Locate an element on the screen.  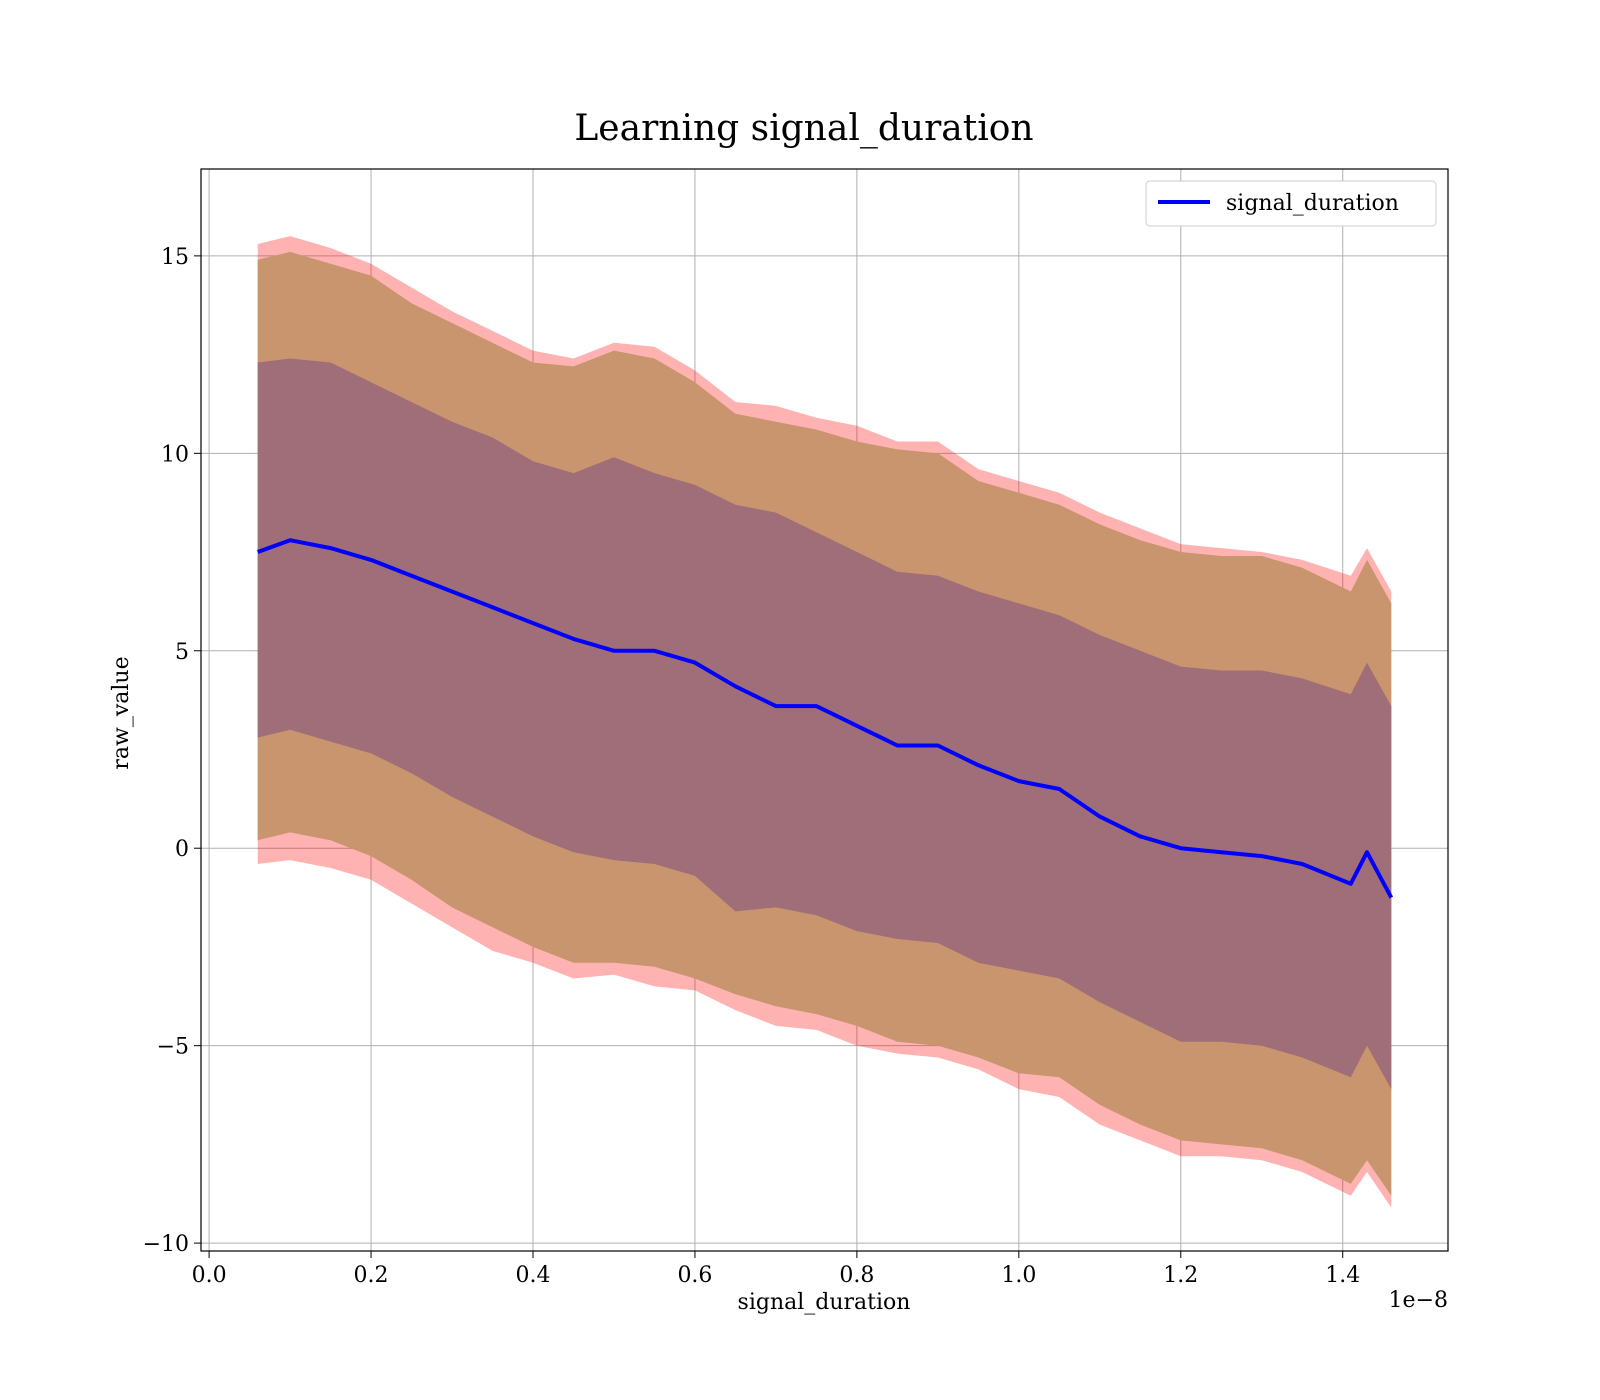
legend-box is located at coordinates (1291, 203).